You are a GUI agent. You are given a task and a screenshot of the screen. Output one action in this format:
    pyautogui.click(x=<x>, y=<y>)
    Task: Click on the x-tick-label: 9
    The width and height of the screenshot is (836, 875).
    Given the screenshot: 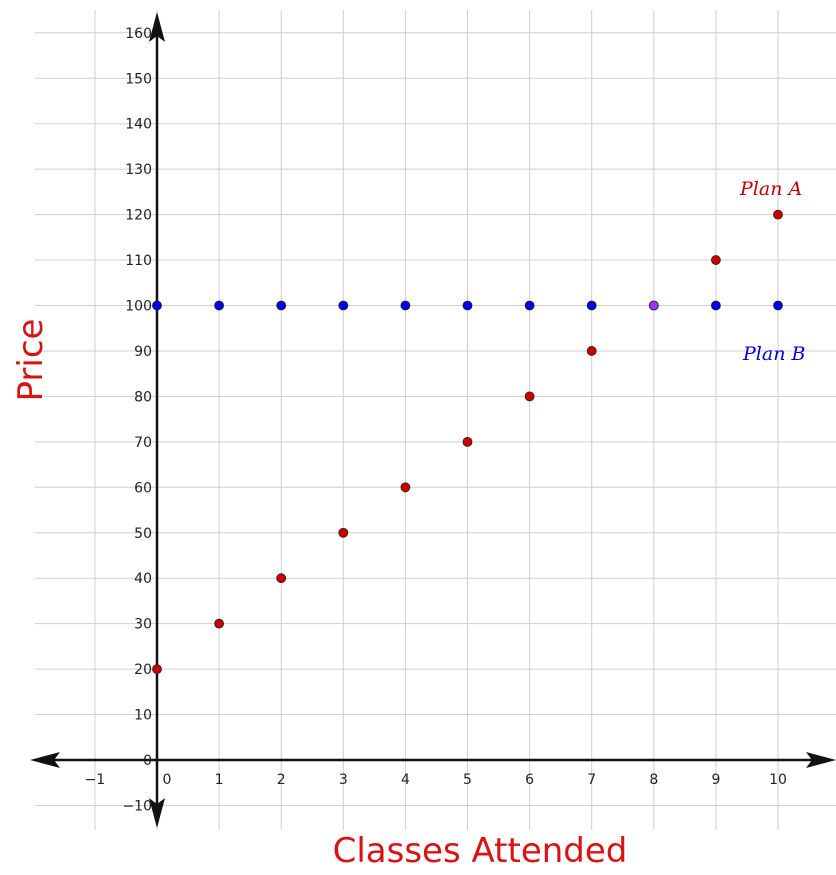 What is the action you would take?
    pyautogui.click(x=715, y=780)
    